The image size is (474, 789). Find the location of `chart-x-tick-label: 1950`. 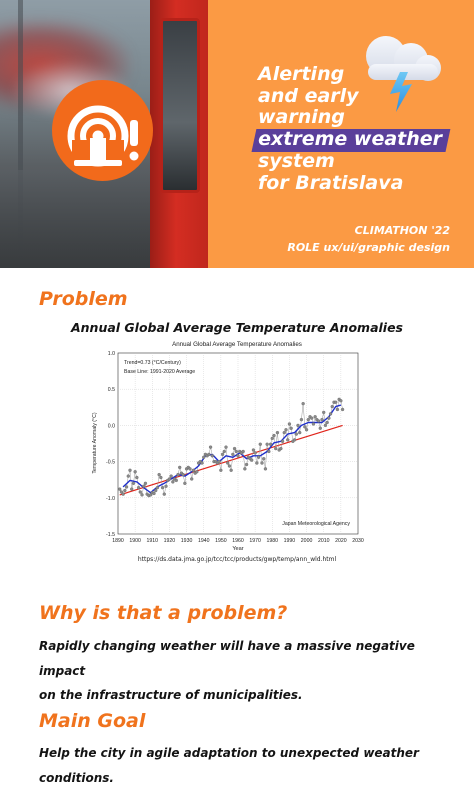

chart-x-tick-label: 1950 is located at coordinates (221, 541).